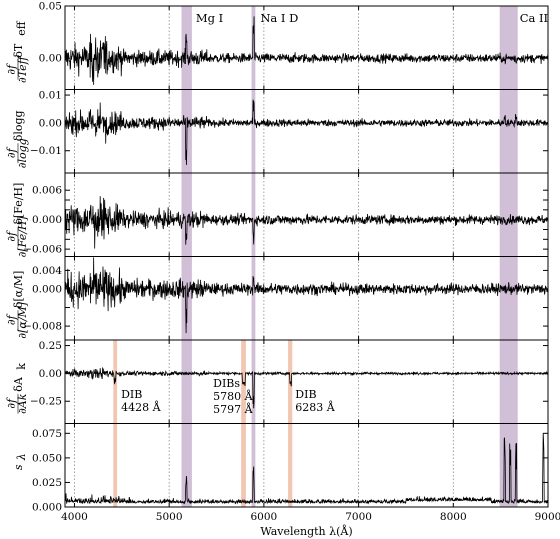 This screenshot has height=539, width=560. I want to click on x-tick-label-1: 5000, so click(169, 517).